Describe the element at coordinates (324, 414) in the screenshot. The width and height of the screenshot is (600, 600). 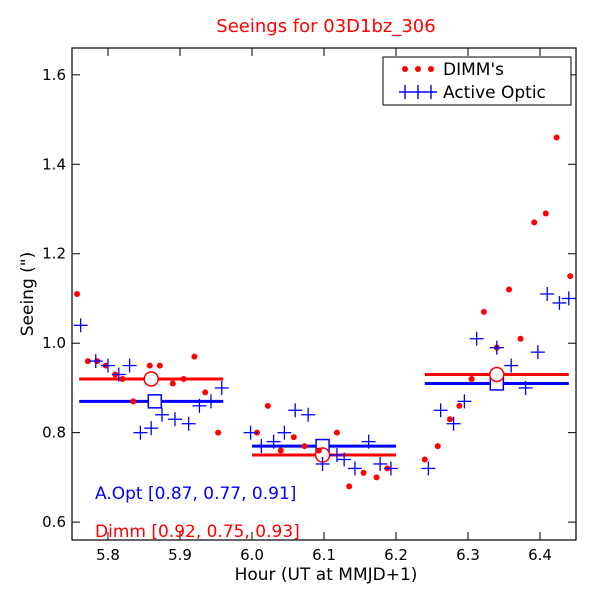
I see `mean-segments` at that location.